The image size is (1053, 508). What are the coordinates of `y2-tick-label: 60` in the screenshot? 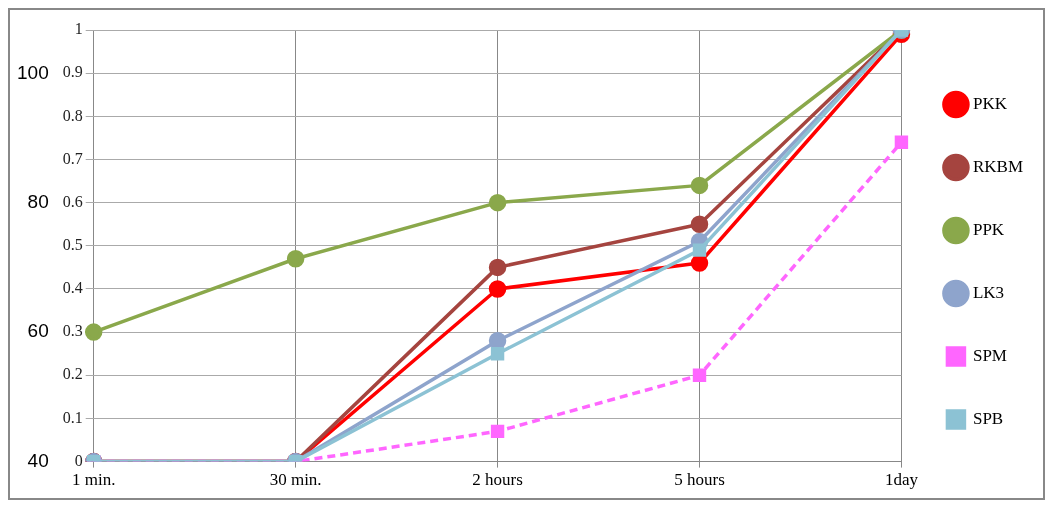 It's located at (38, 331).